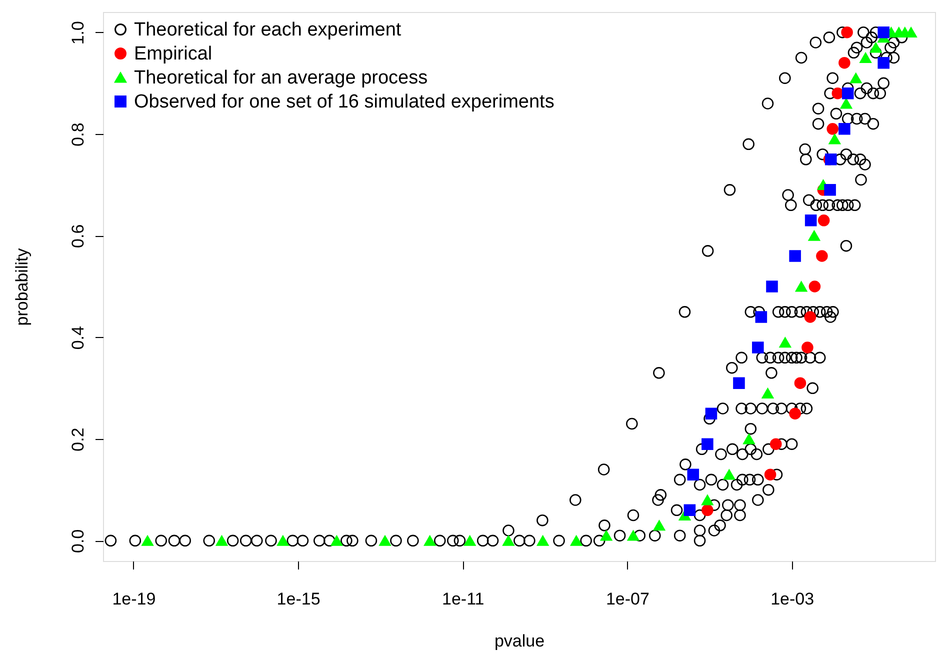 This screenshot has width=938, height=659. What do you see at coordinates (78, 440) in the screenshot?
I see `y-tick-label: 0.2` at bounding box center [78, 440].